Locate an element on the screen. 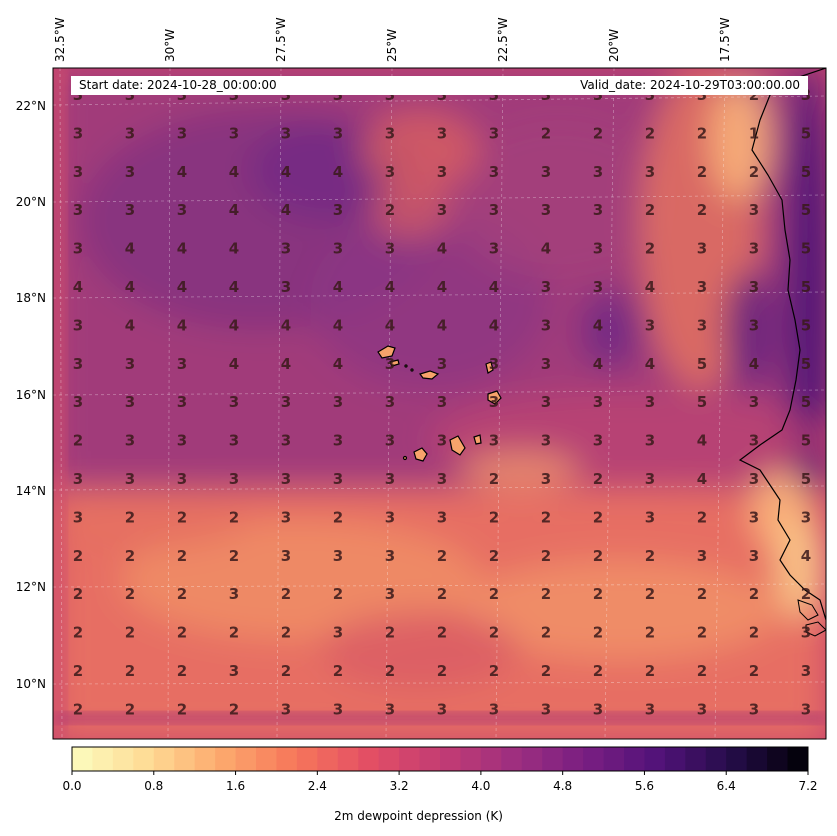  longitude-label: 25°W is located at coordinates (392, 45).